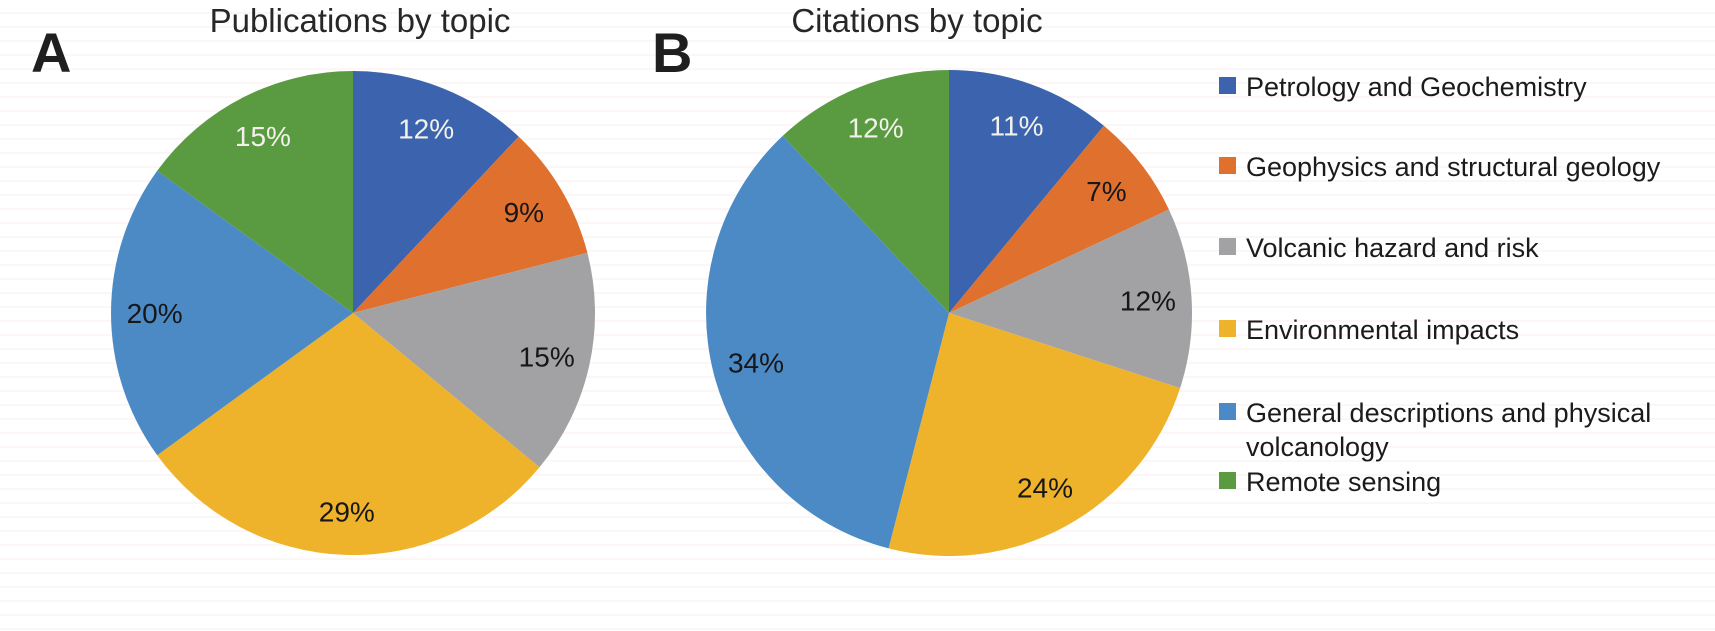 This screenshot has width=1715, height=631. I want to click on pie-b-slice-label-0: 11%, so click(1017, 126).